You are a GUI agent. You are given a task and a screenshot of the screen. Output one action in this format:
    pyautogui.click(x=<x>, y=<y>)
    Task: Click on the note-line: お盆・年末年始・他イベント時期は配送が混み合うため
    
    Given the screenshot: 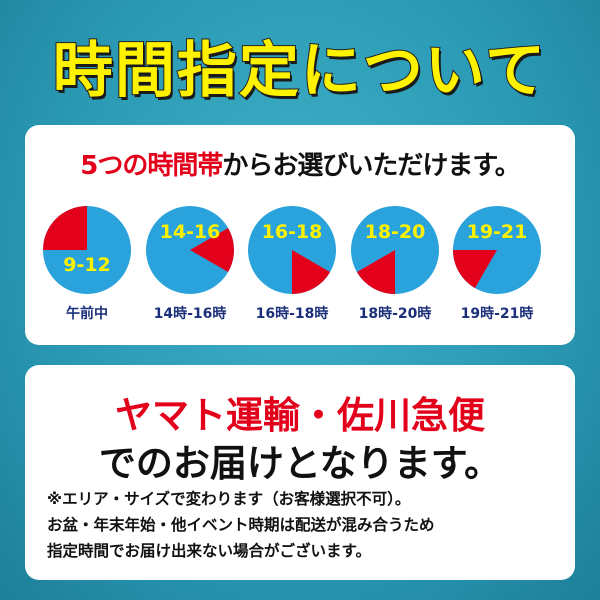 What is the action you would take?
    pyautogui.click(x=241, y=525)
    